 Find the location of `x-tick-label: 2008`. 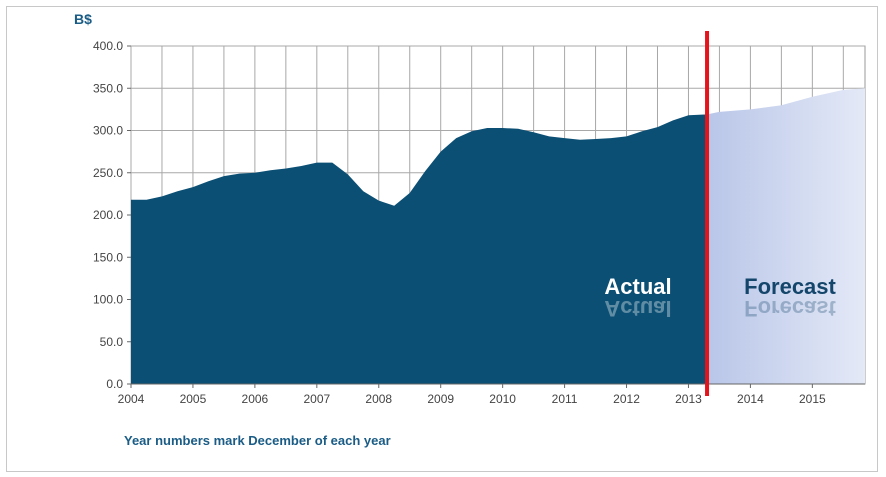

x-tick-label: 2008 is located at coordinates (378, 399).